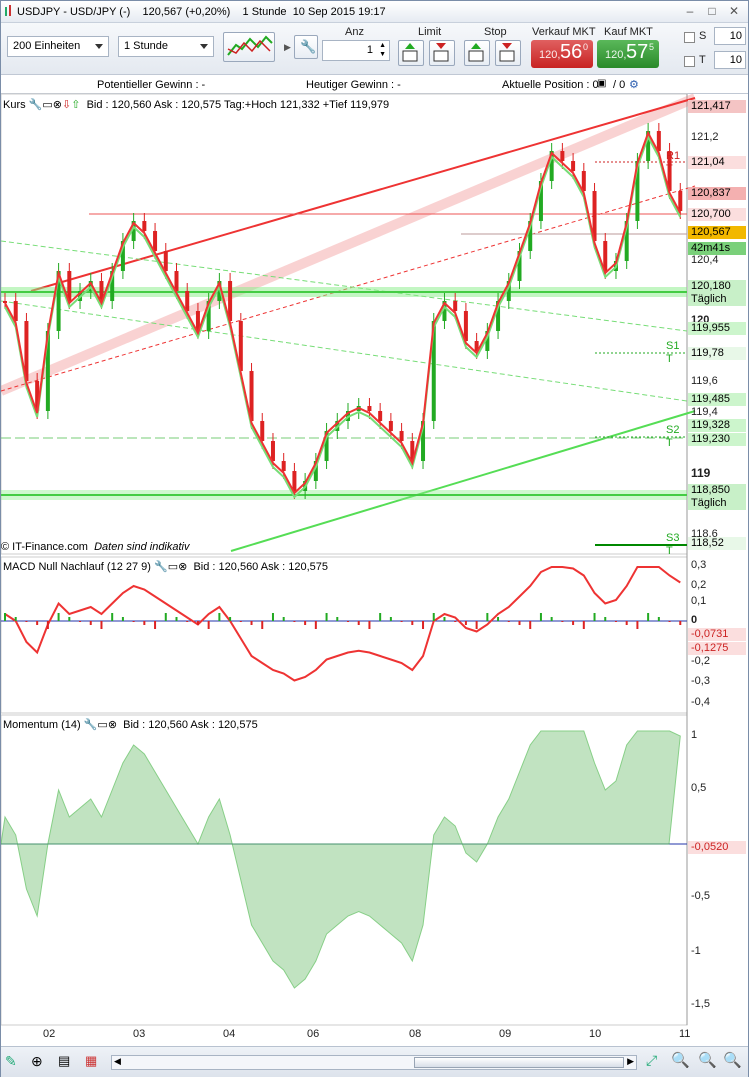 The height and width of the screenshot is (1078, 749). I want to click on buy-price-pip: 5, so click(652, 47).